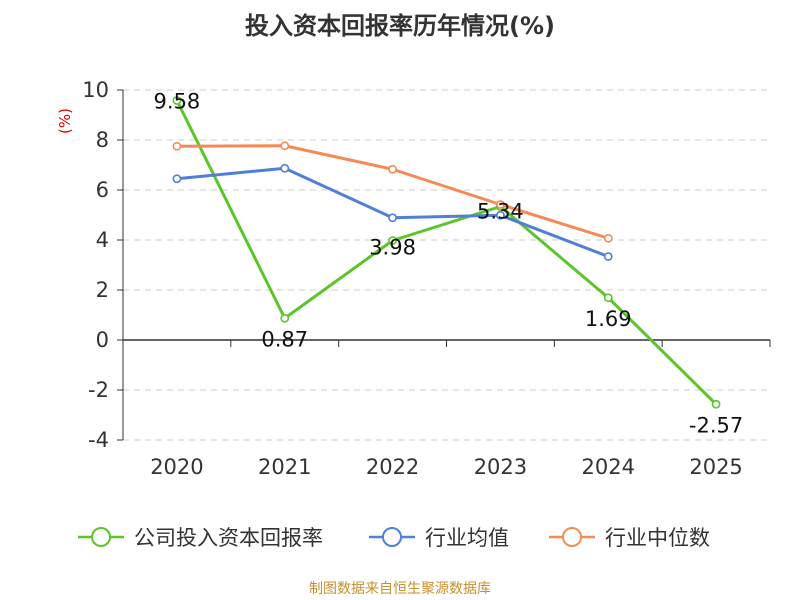  What do you see at coordinates (102, 140) in the screenshot?
I see `y-tick-label: 8` at bounding box center [102, 140].